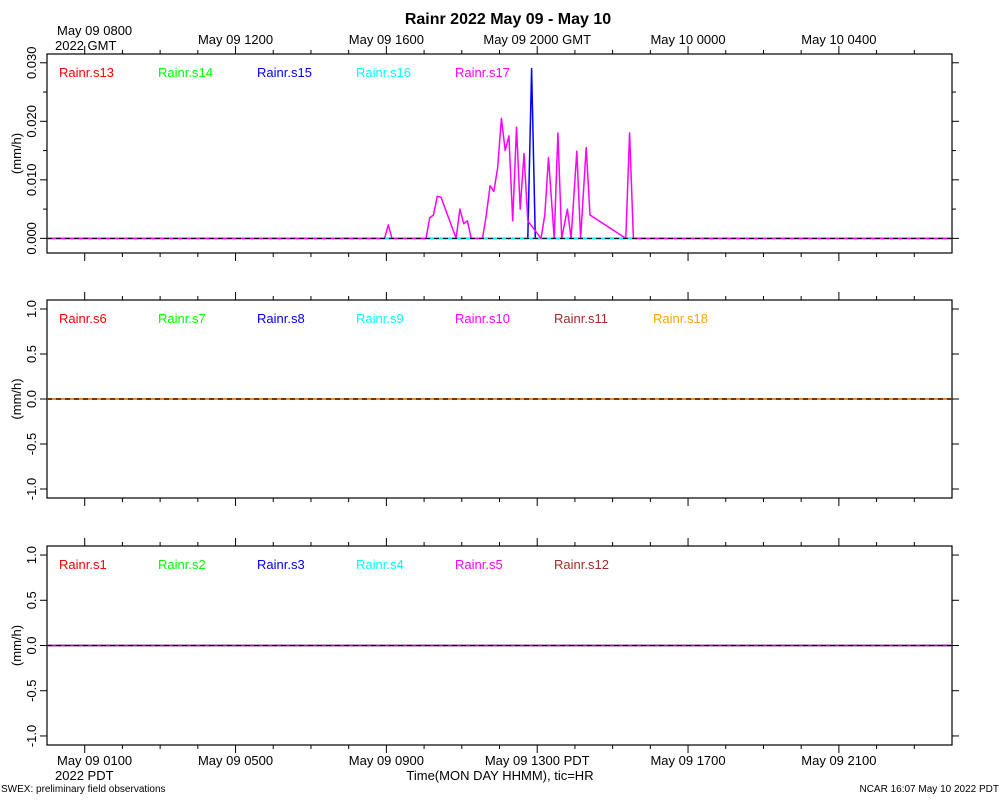  Describe the element at coordinates (31, 63) in the screenshot. I see `y-tick-label: 0.030` at that location.